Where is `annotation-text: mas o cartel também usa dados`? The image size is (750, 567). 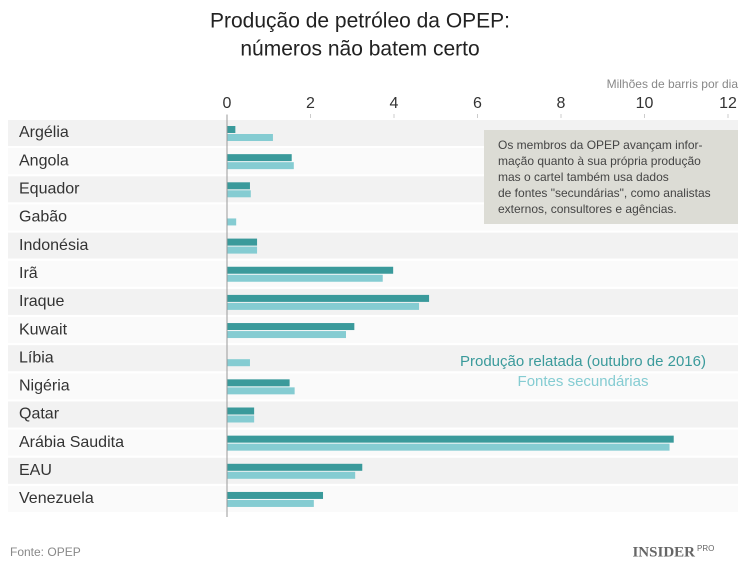
annotation-text: mas o cartel também usa dados is located at coordinates (583, 177).